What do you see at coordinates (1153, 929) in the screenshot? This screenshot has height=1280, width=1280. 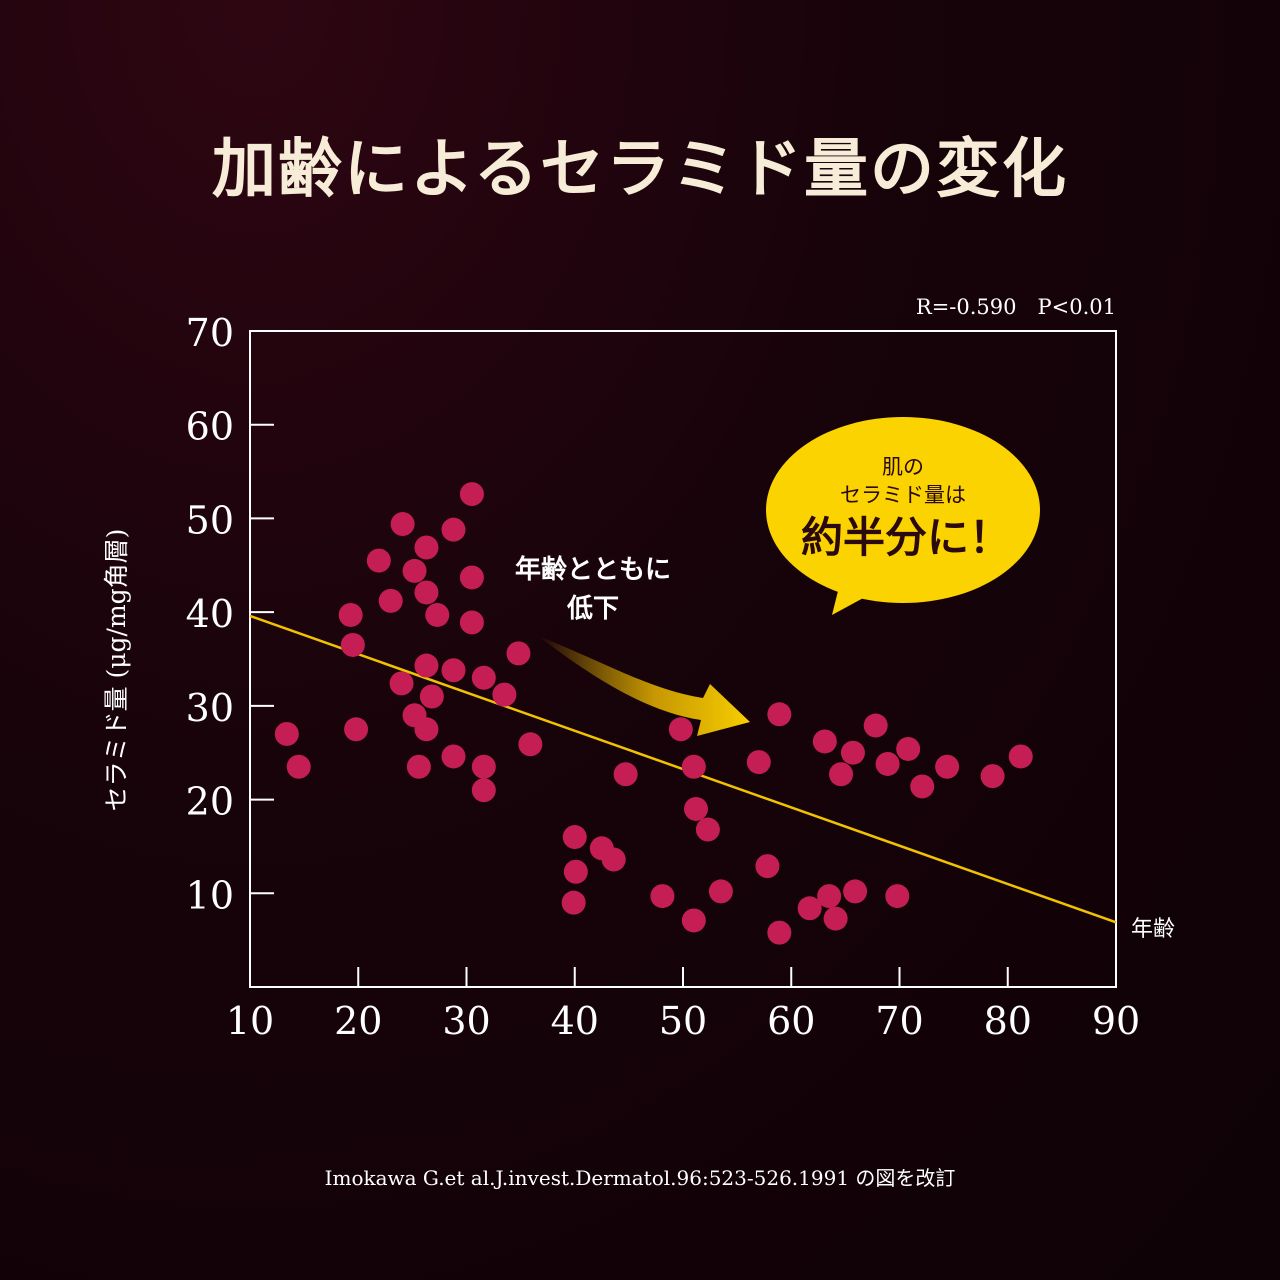 I see `x-axis-label: 年齢` at bounding box center [1153, 929].